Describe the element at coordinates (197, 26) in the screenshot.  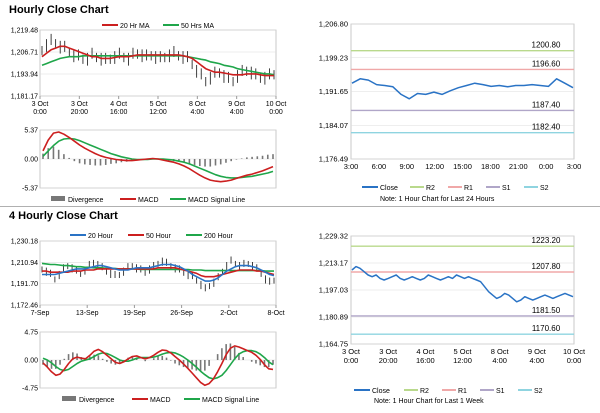
I see `legend-label-50hrs-ma: 50 Hrs MA` at that location.